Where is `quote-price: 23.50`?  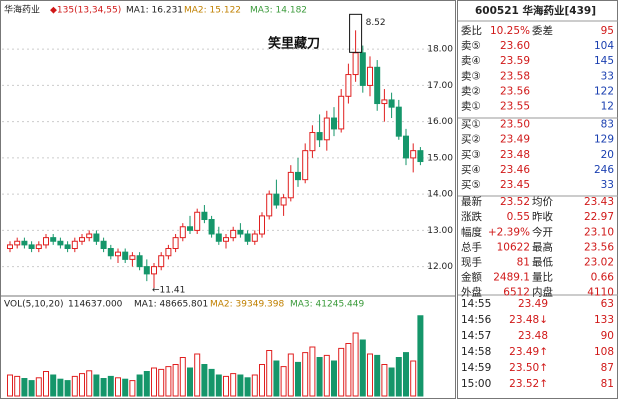
quote-price: 23.50 is located at coordinates (515, 125).